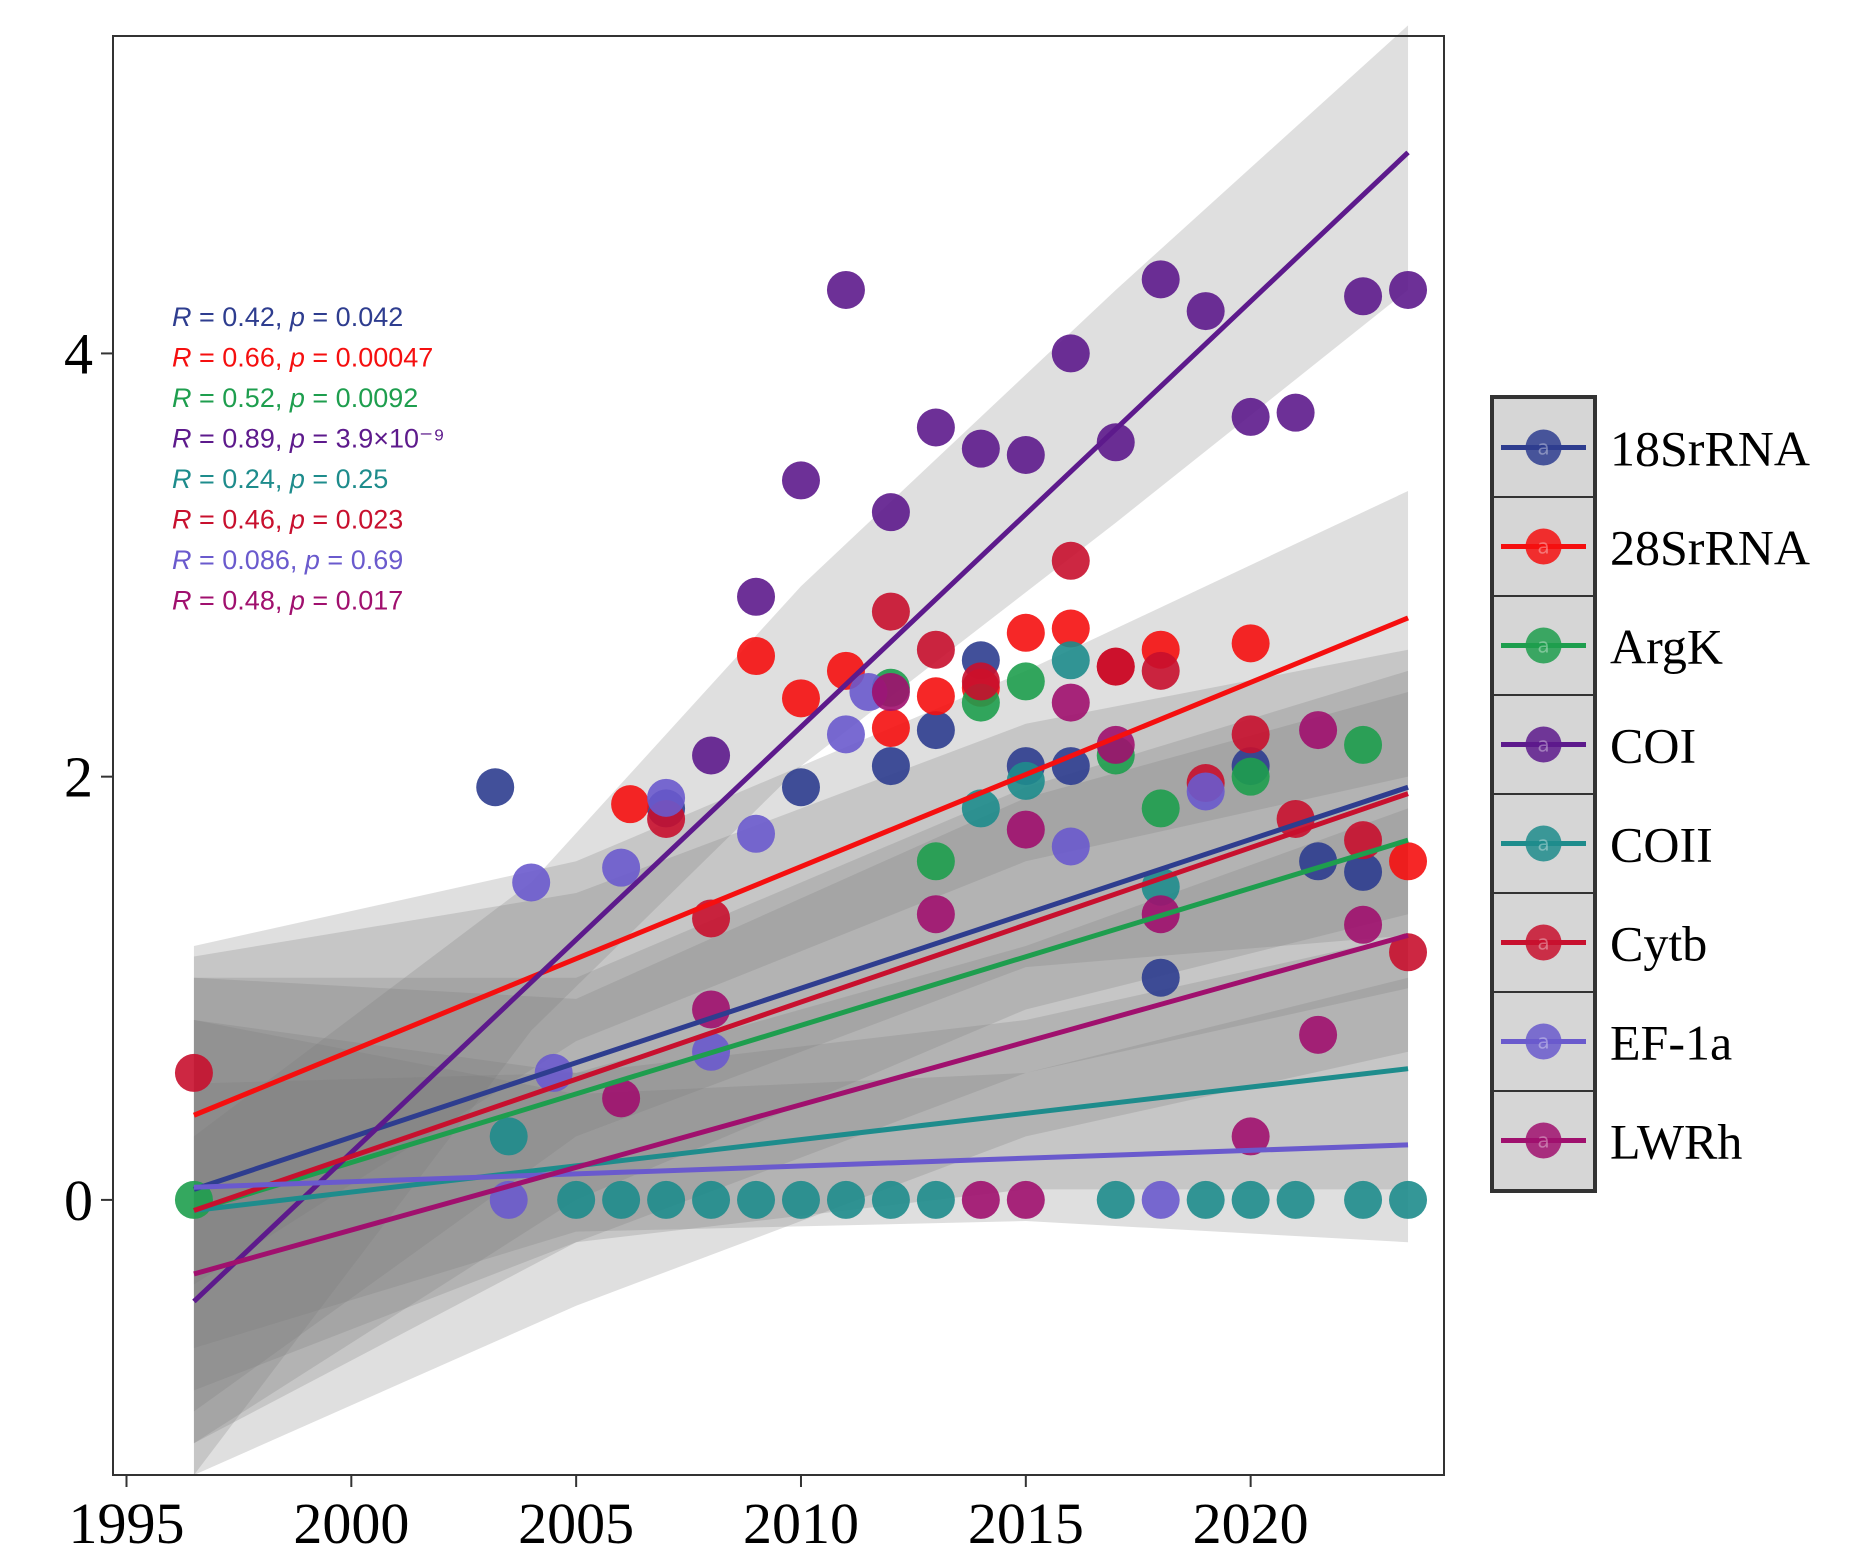 Image resolution: width=1851 pixels, height=1568 pixels. I want to click on stat-label-lwrh: R = 0.48, p = 0.017, so click(287, 601).